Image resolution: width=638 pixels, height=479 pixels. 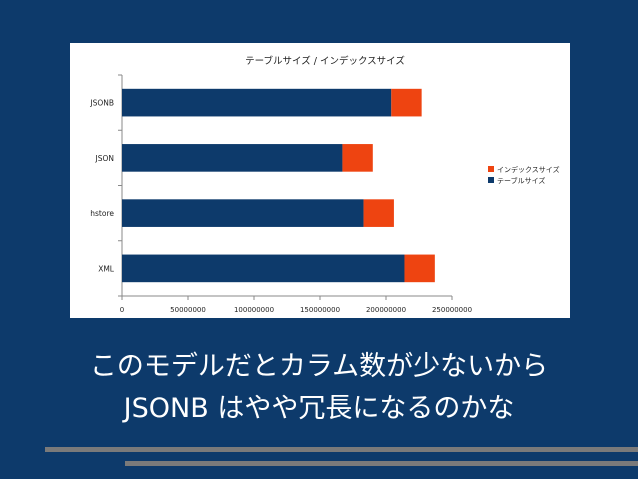 What do you see at coordinates (386, 310) in the screenshot?
I see `x-tick-label: 200000000` at bounding box center [386, 310].